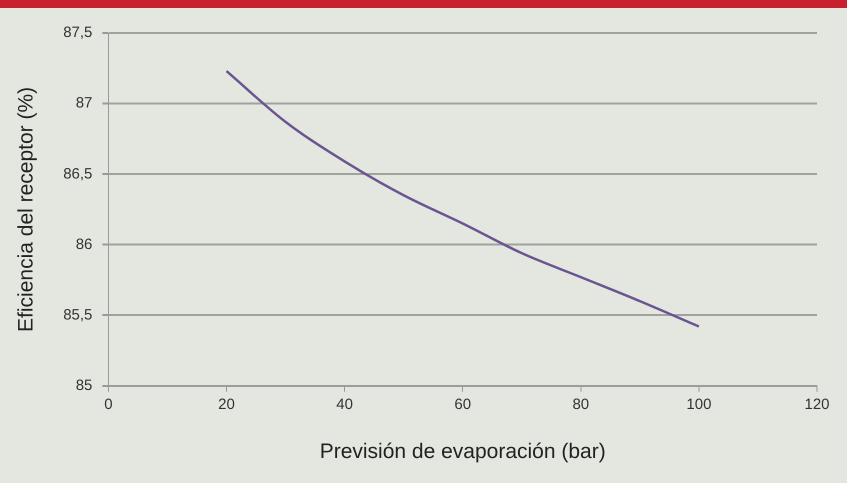 The image size is (847, 483). Describe the element at coordinates (84, 103) in the screenshot. I see `y-tick-label: 87` at that location.